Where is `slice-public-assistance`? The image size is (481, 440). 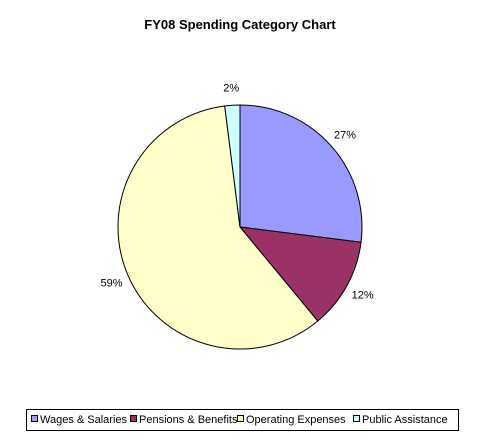
slice-public-assistance is located at coordinates (232, 166).